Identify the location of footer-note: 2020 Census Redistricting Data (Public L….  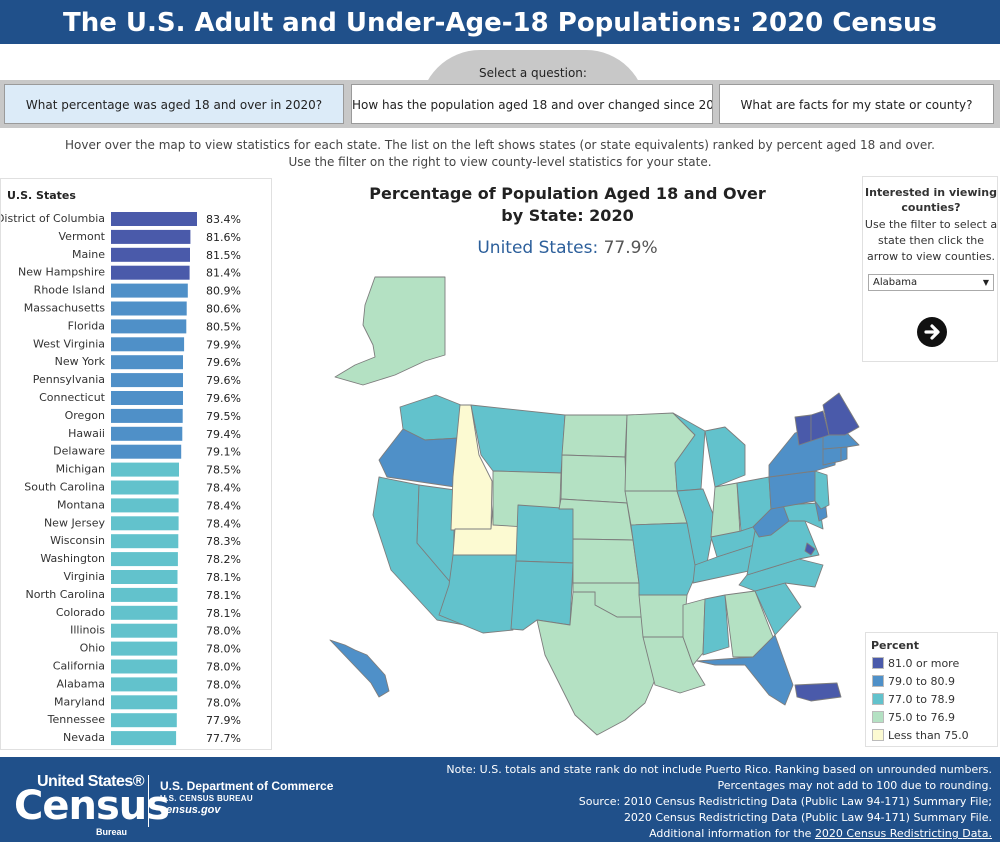
(807, 817).